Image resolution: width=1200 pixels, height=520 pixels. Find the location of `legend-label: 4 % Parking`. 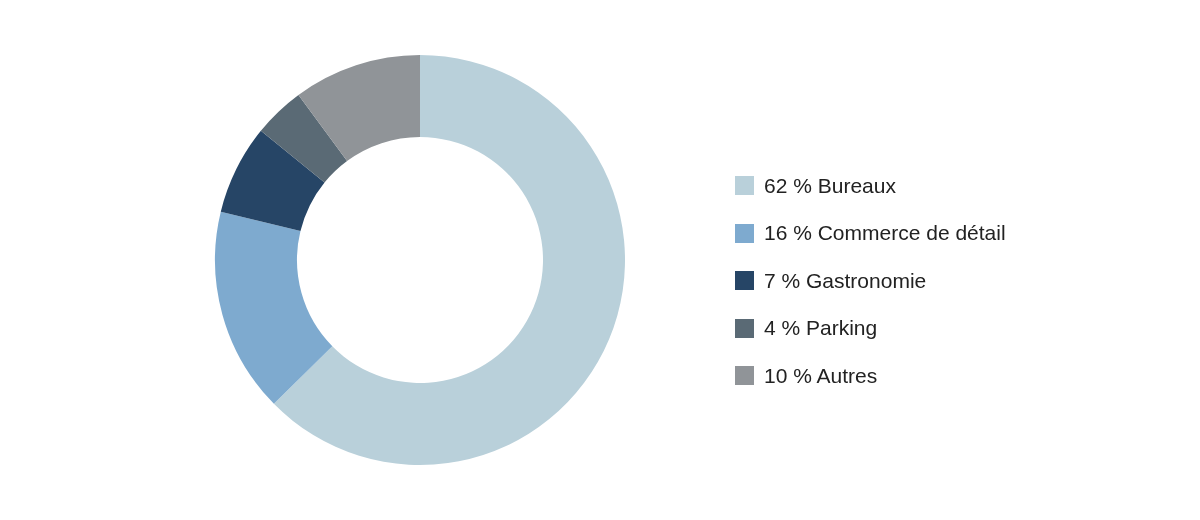

legend-label: 4 % Parking is located at coordinates (821, 328).